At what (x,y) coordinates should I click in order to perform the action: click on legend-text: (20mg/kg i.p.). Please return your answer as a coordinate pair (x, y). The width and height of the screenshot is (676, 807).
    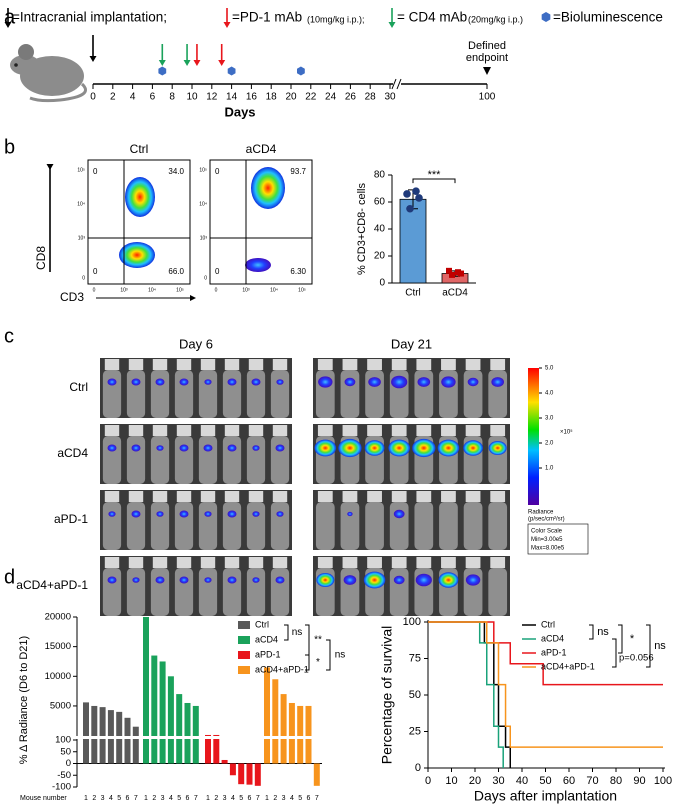
    Looking at the image, I should click on (495, 19).